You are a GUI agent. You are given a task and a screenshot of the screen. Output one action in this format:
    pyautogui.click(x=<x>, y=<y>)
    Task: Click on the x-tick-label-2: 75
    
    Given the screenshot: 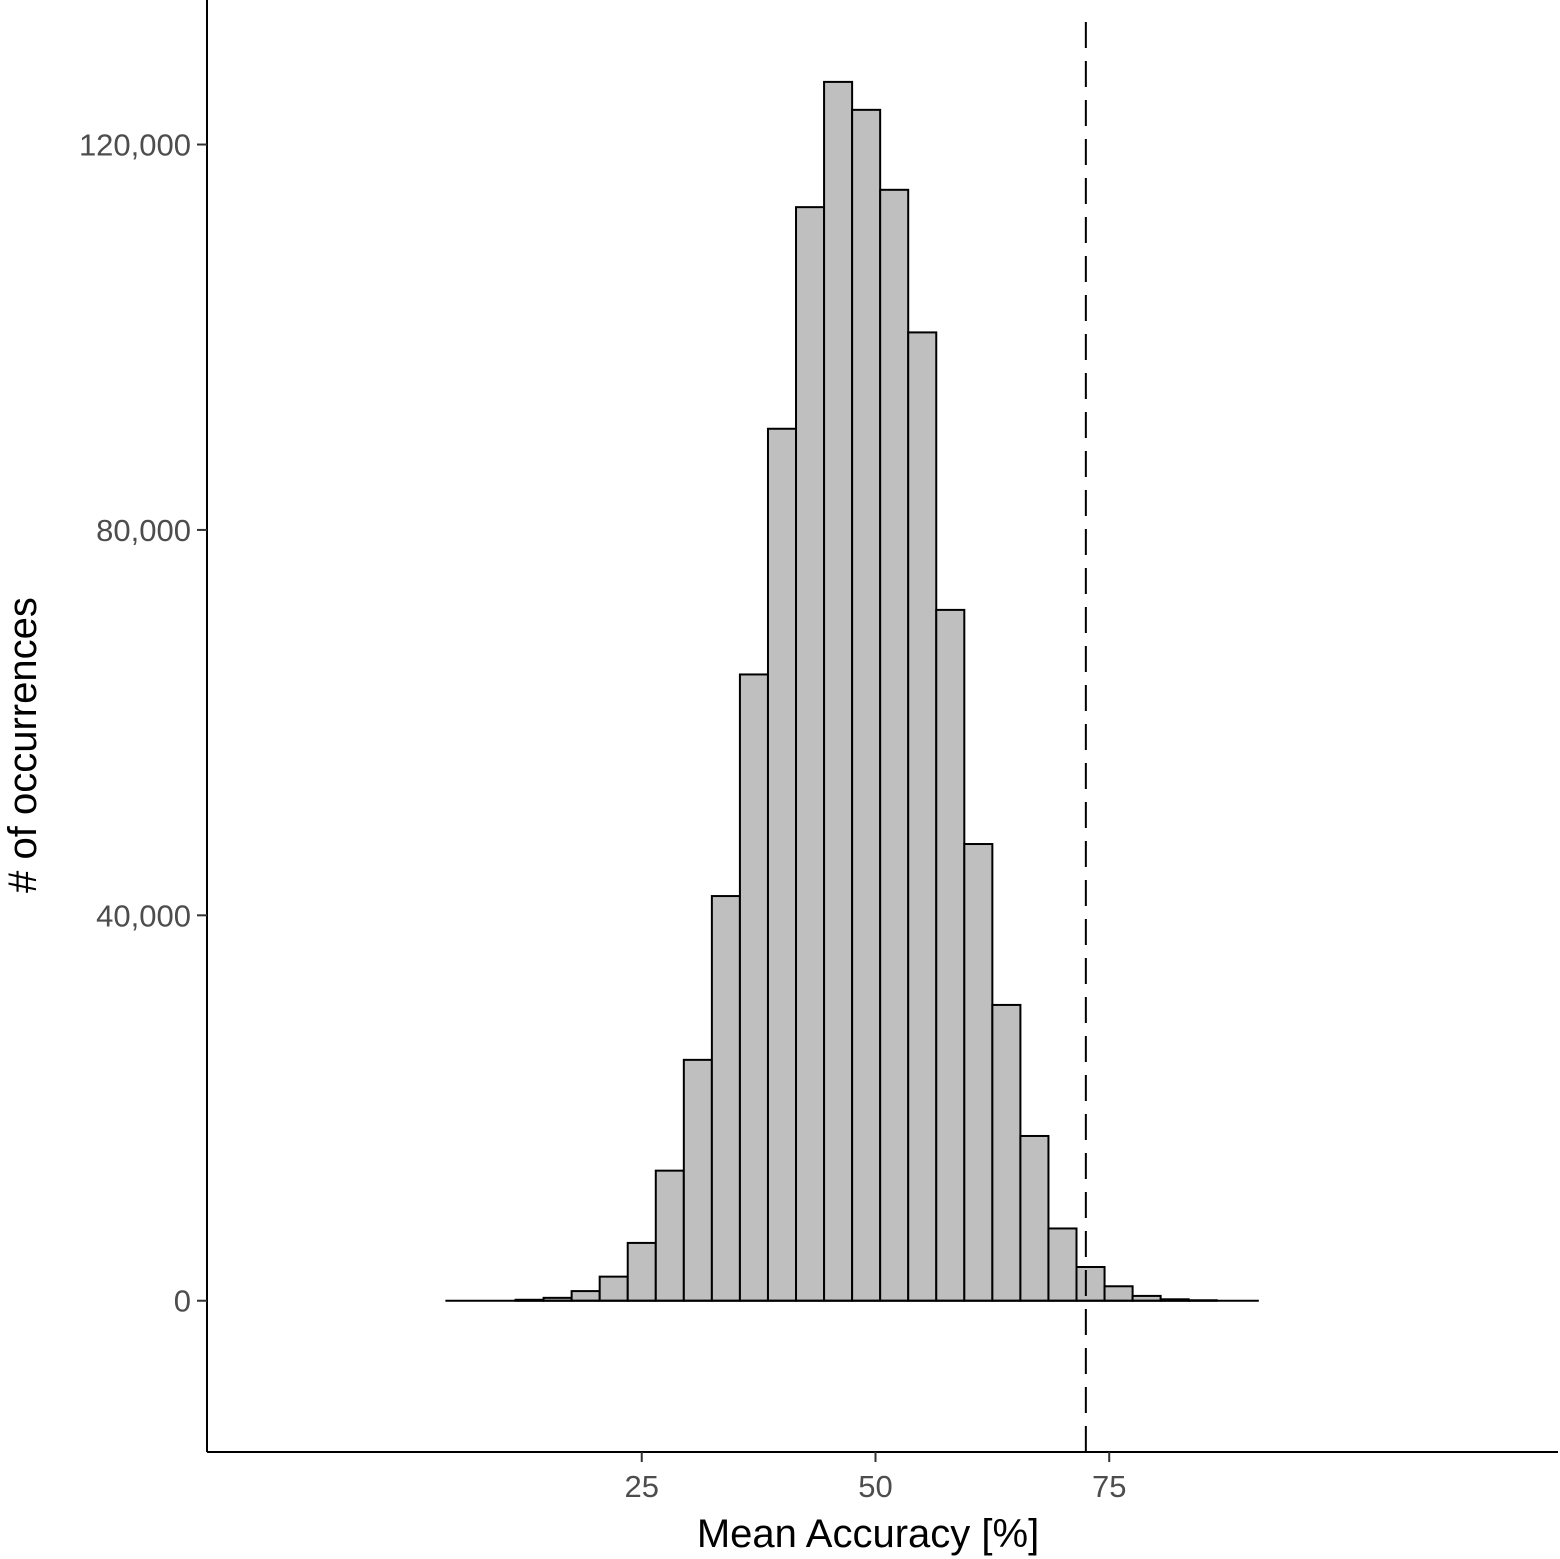 What is the action you would take?
    pyautogui.click(x=1109, y=1486)
    